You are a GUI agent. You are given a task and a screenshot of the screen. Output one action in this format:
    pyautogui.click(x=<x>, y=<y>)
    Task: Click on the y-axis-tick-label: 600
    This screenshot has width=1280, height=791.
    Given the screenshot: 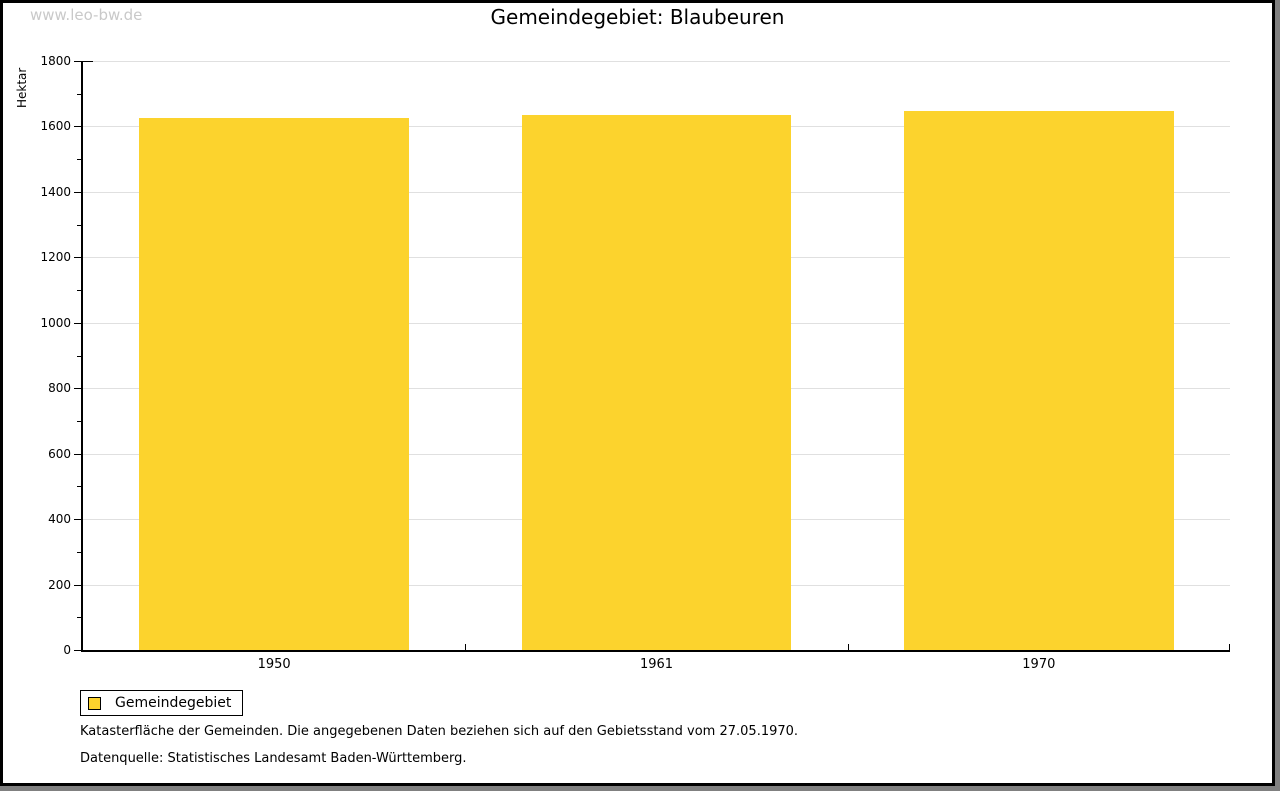 What is the action you would take?
    pyautogui.click(x=59, y=453)
    